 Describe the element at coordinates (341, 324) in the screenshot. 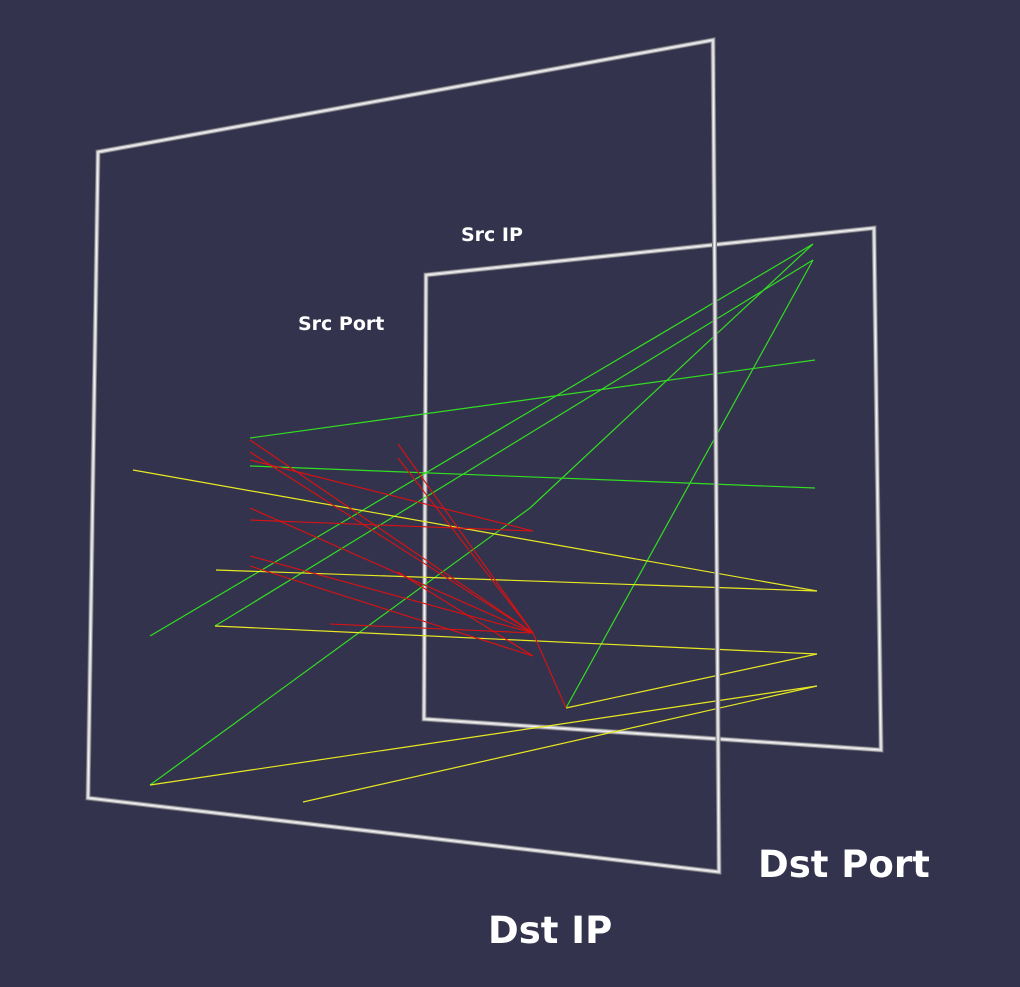

I see `src-port-label: Src Port` at that location.